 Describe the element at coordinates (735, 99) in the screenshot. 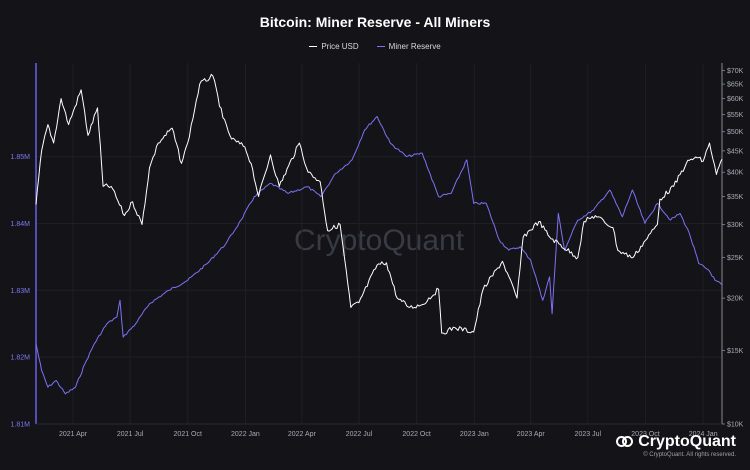

I see `y-right-tick-label: $60K` at that location.